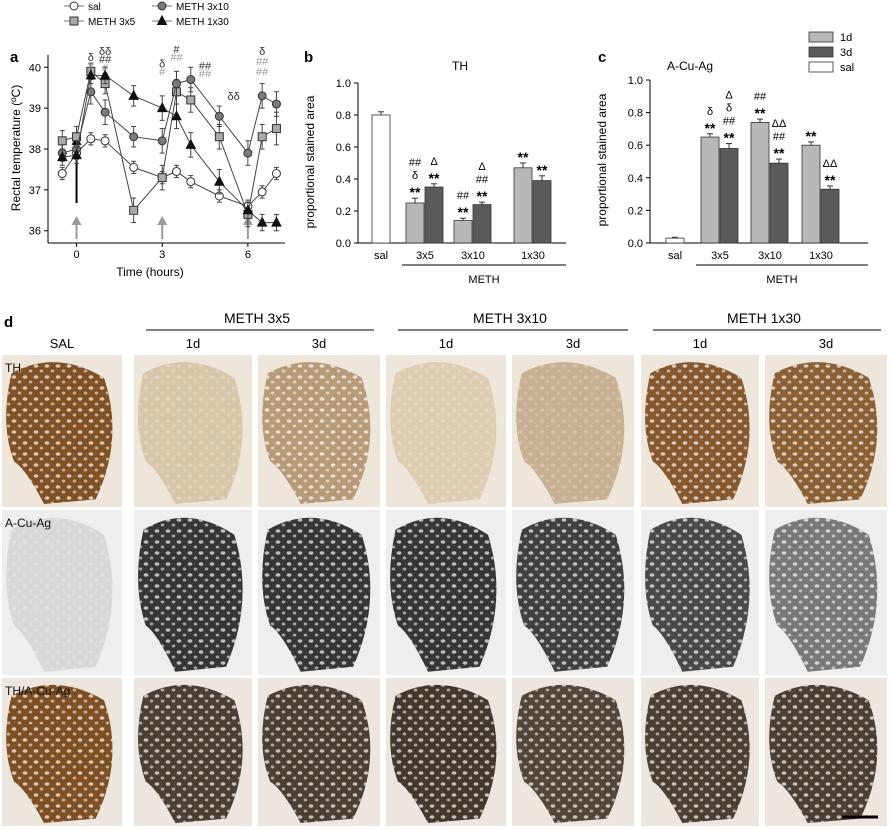  I want to click on category-label: 3x5, so click(425, 256).